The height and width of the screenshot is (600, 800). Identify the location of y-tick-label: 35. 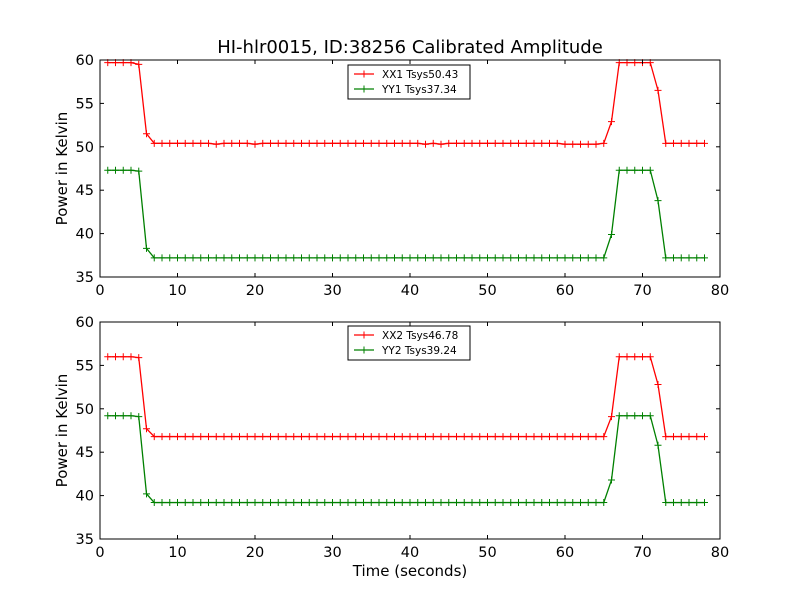
(85, 540).